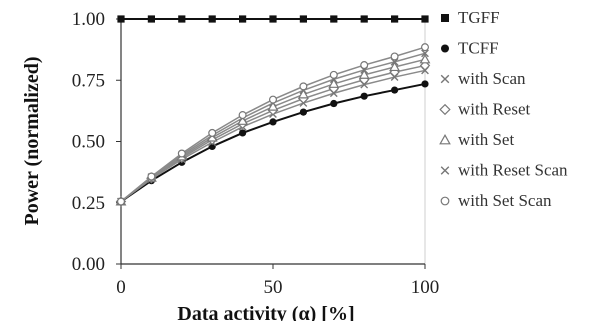 Image resolution: width=611 pixels, height=321 pixels. I want to click on legend-item: with Set Scan, so click(496, 200).